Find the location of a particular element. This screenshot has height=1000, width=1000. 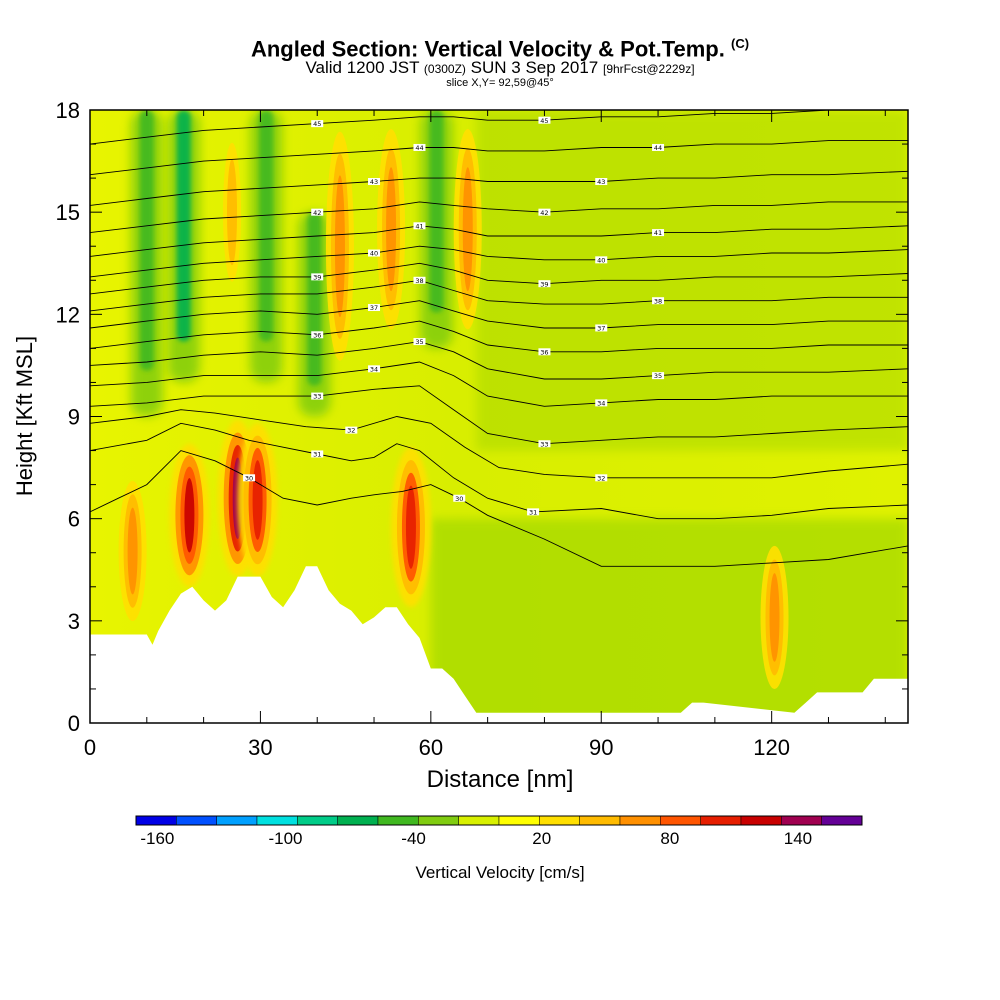

isentrope-label: 41 is located at coordinates (419, 226).